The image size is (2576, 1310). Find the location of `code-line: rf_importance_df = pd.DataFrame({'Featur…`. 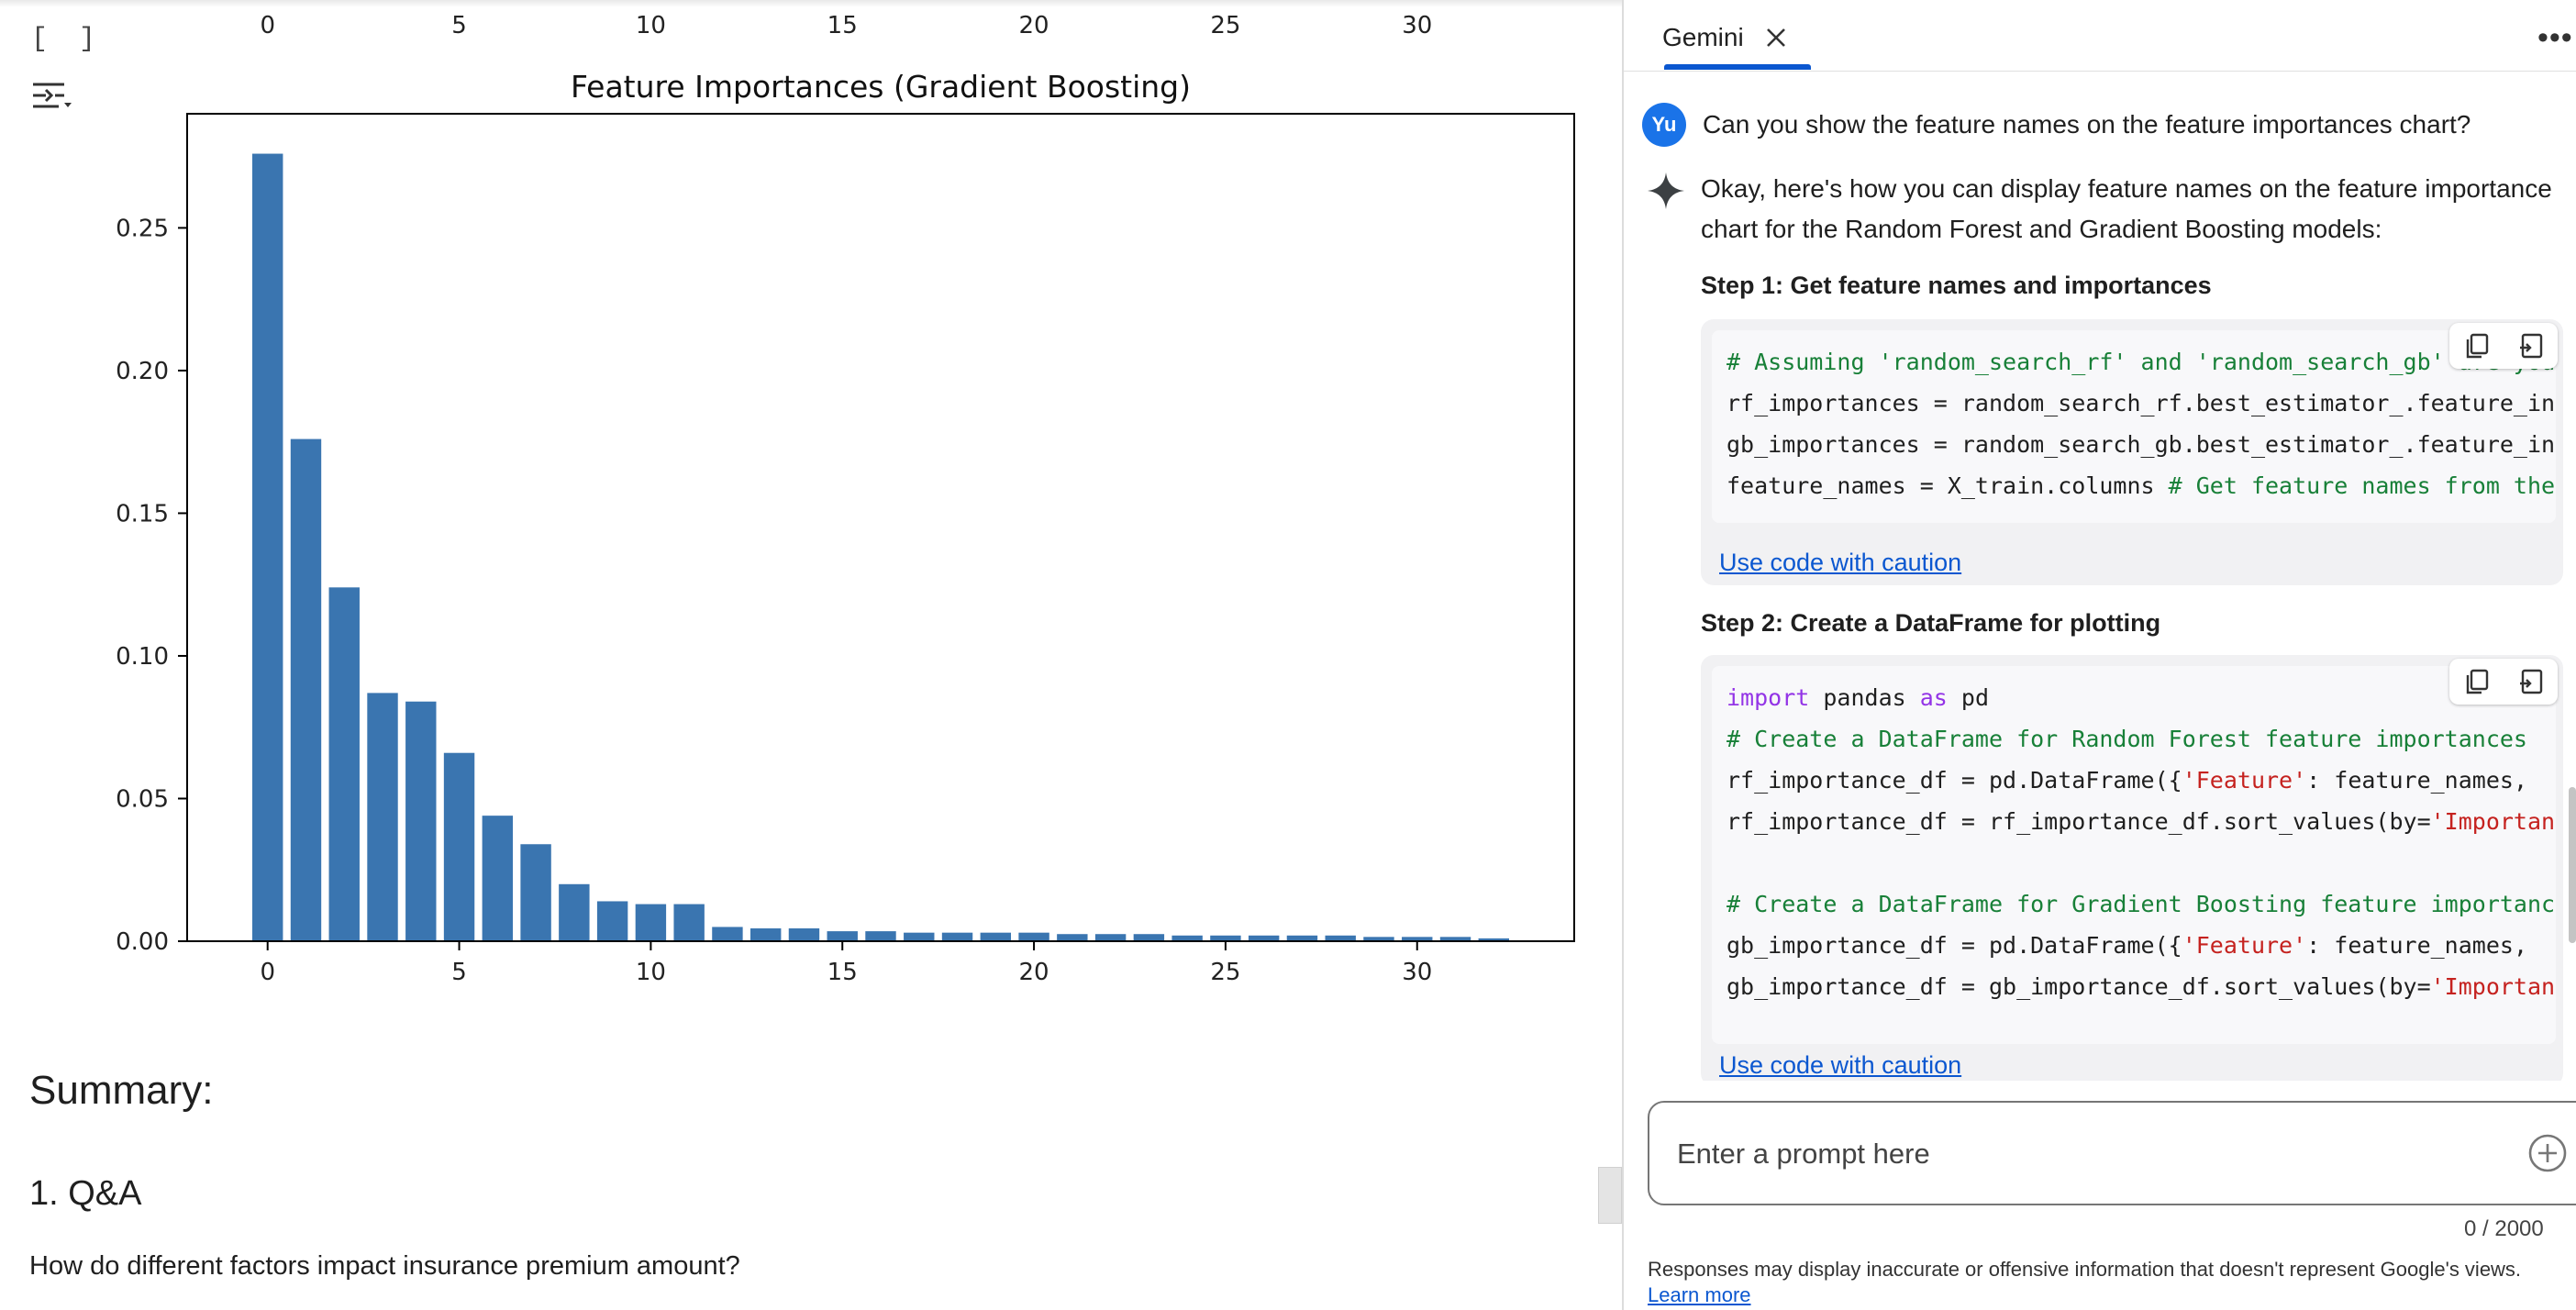

code-line: rf_importance_df = pd.DataFrame({'Featur… is located at coordinates (2127, 781).